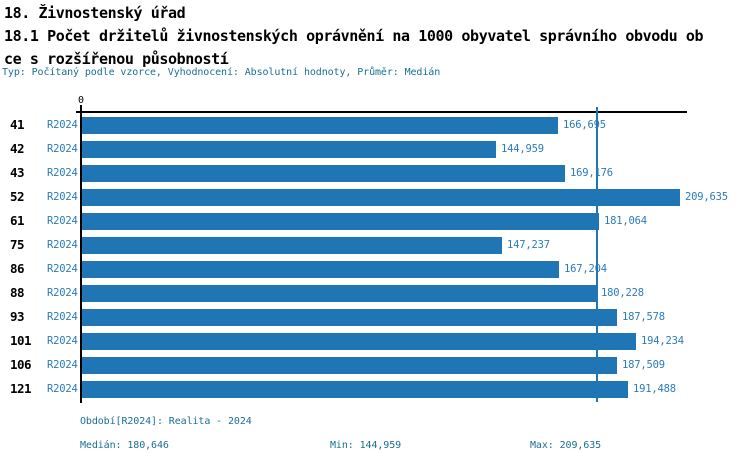 This screenshot has height=462, width=750. What do you see at coordinates (522, 149) in the screenshot?
I see `bar-value-label: 144,959` at bounding box center [522, 149].